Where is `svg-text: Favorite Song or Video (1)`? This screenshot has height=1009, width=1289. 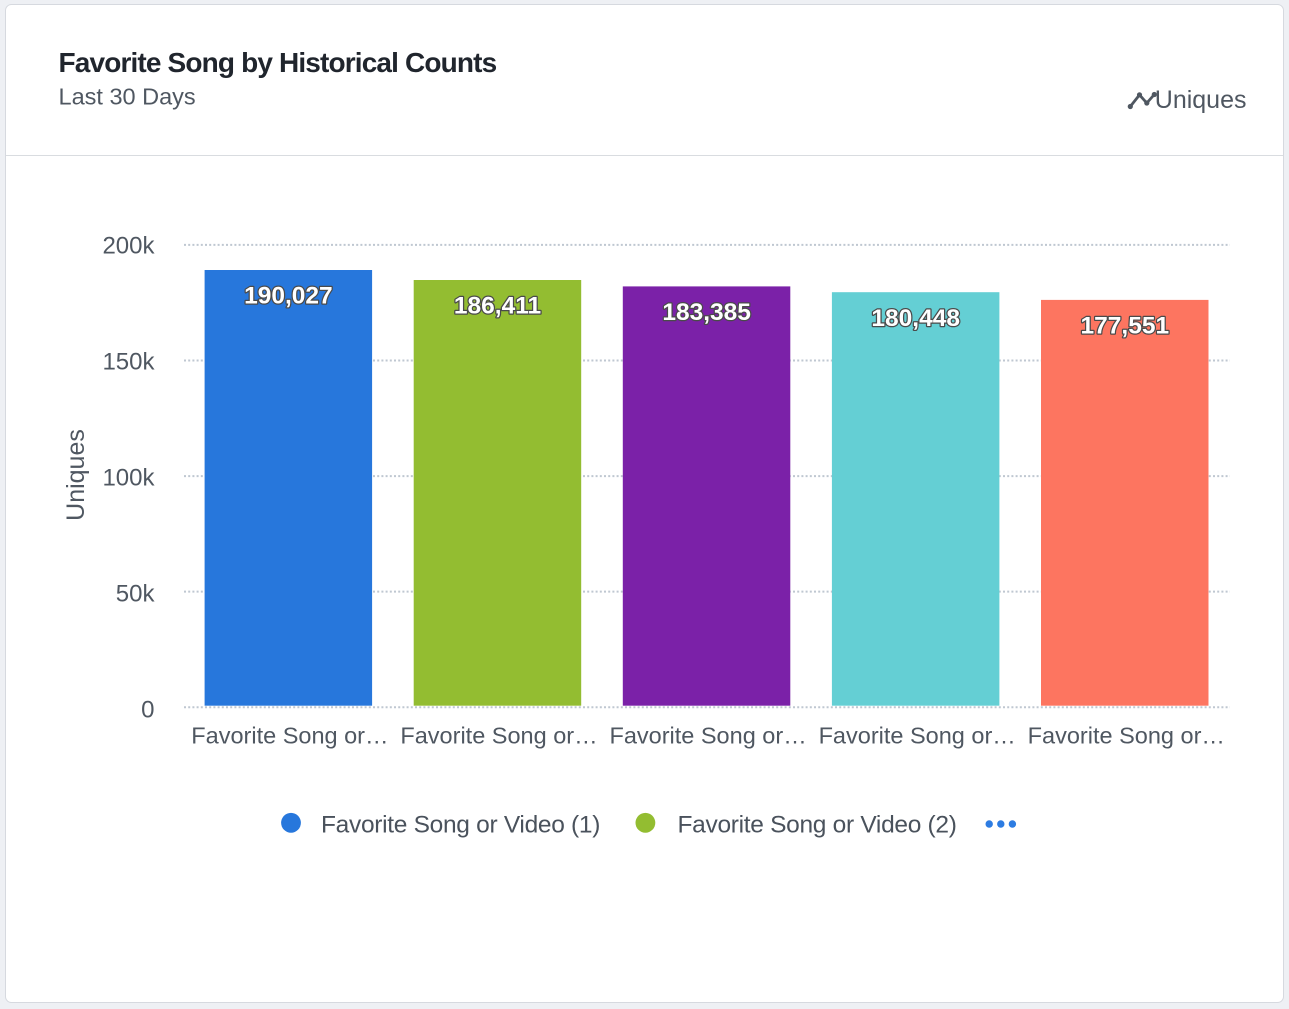
svg-text: Favorite Song or Video (1) is located at coordinates (460, 825).